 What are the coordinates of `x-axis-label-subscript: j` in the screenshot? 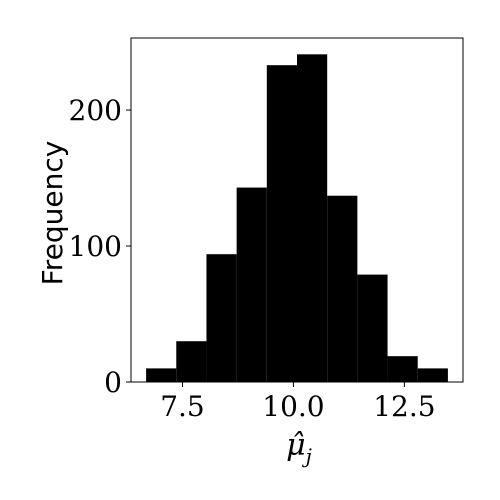 It's located at (307, 456).